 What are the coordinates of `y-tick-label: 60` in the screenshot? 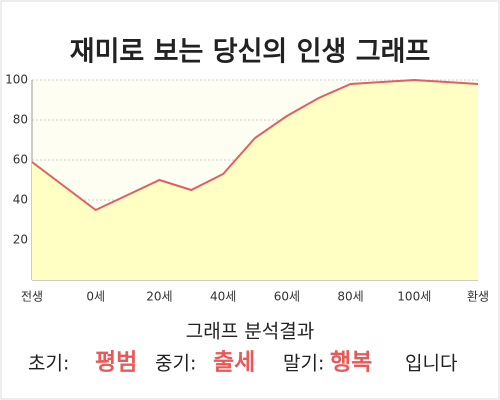 It's located at (20, 160).